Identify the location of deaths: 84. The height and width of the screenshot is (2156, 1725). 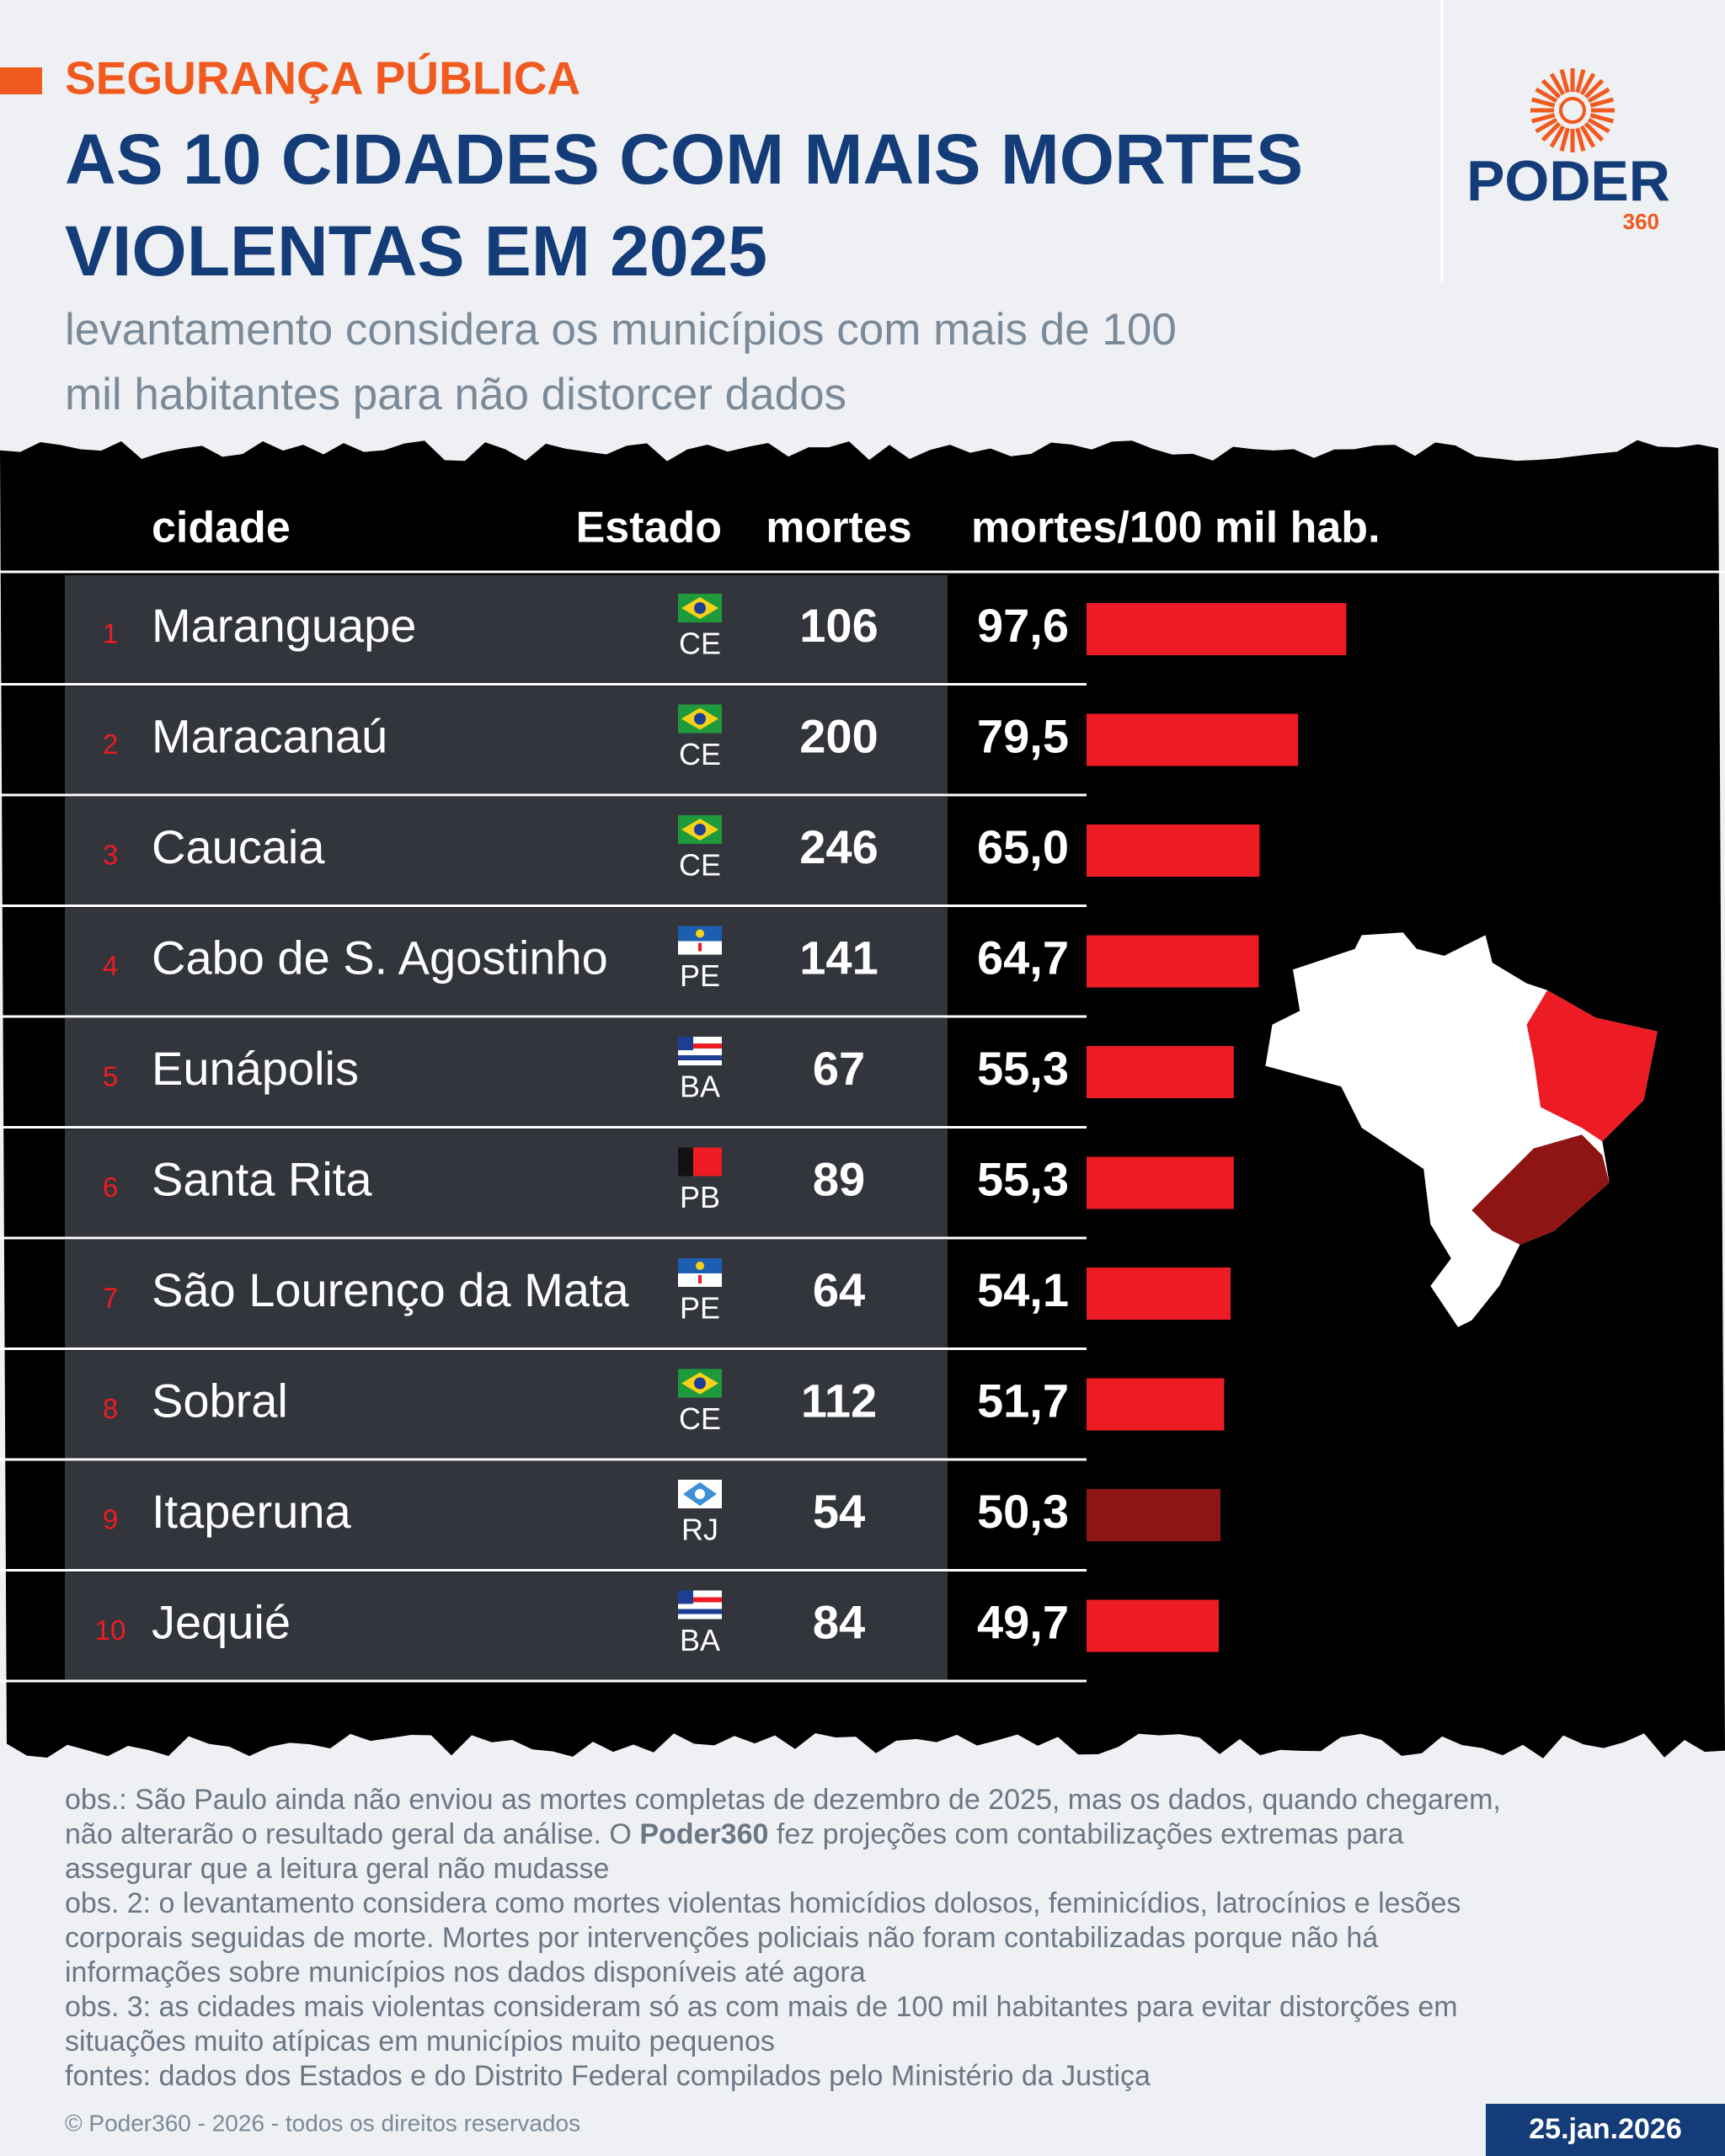
(839, 1621).